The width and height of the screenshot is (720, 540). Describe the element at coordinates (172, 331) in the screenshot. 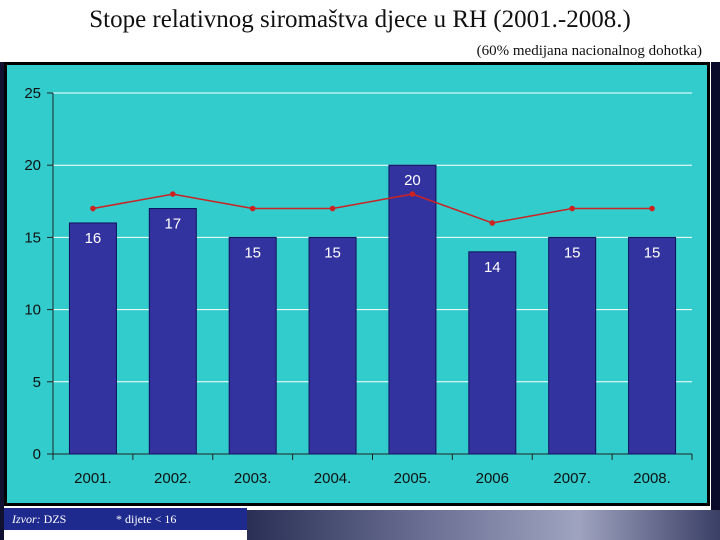

I see `bar-2002.` at that location.